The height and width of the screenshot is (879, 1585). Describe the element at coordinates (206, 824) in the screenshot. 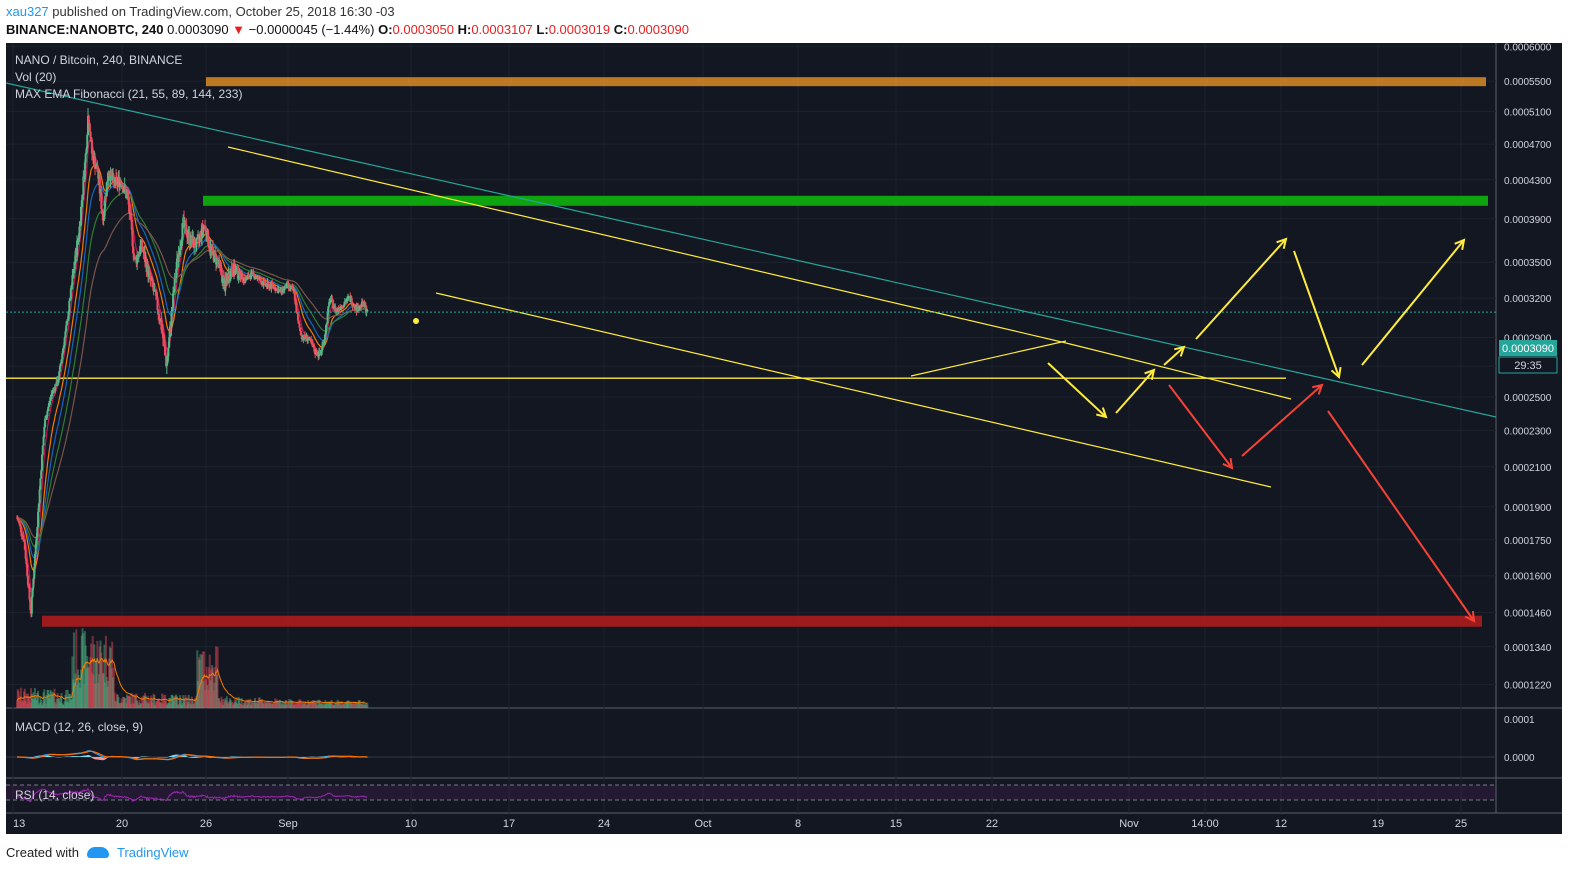

I see `time-tick-label: 26` at that location.